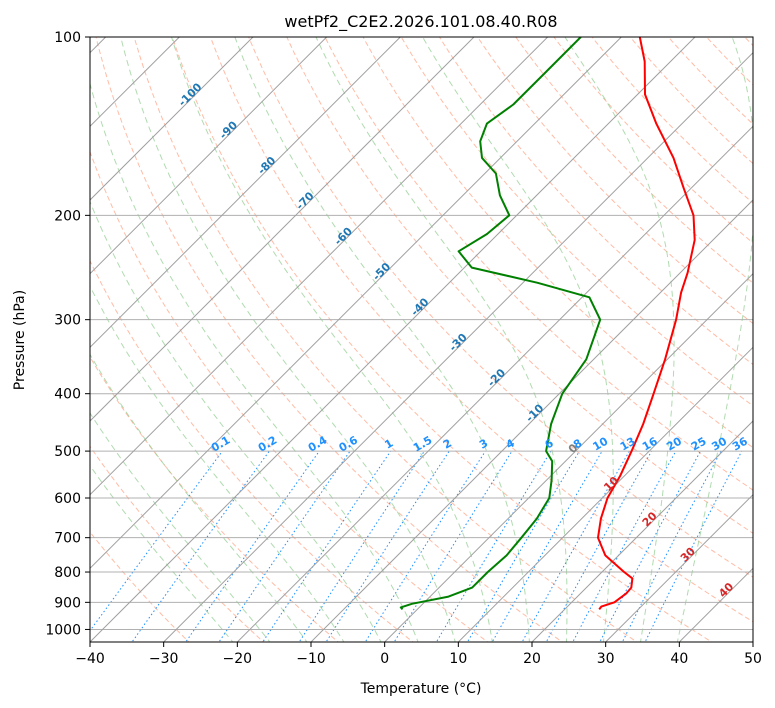 This screenshot has width=775, height=708. Describe the element at coordinates (67, 499) in the screenshot. I see `y-tick-label: 600` at that location.